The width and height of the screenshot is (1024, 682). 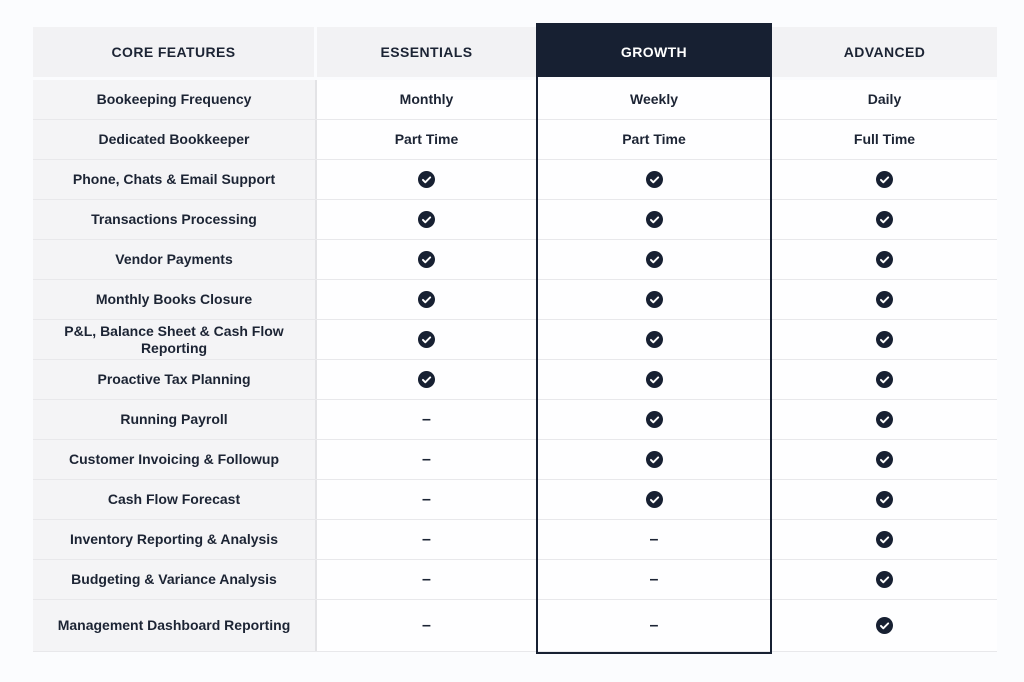 I want to click on advanced-label: ADVANCED, so click(x=884, y=52).